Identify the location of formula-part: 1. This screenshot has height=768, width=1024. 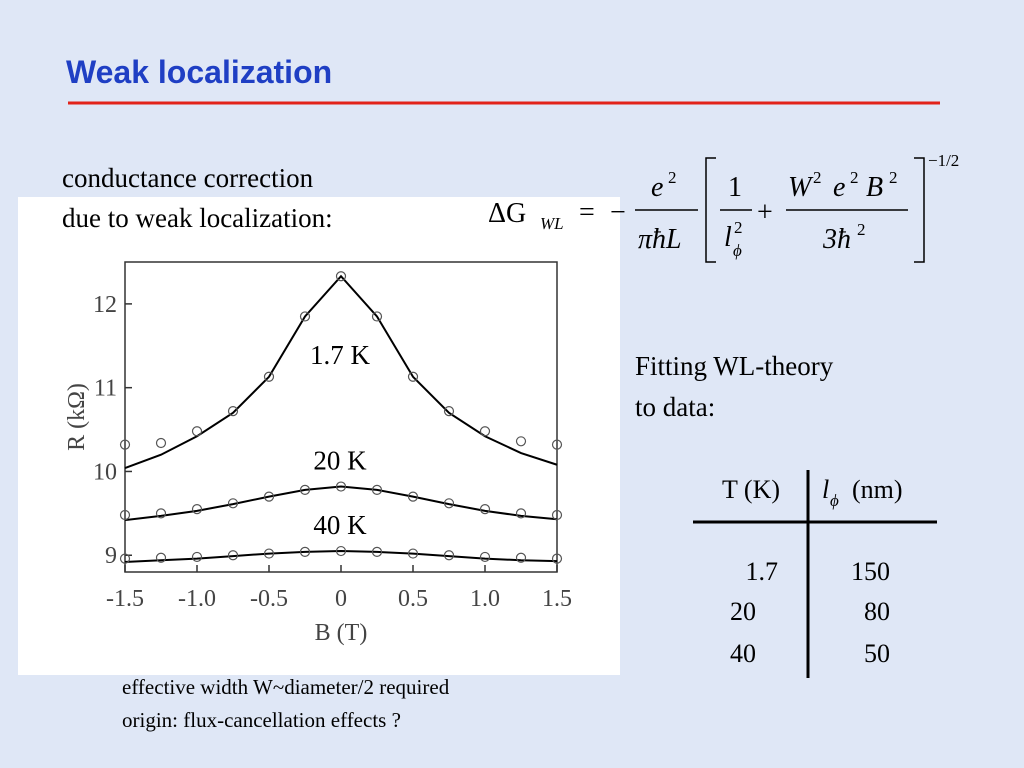
(735, 187).